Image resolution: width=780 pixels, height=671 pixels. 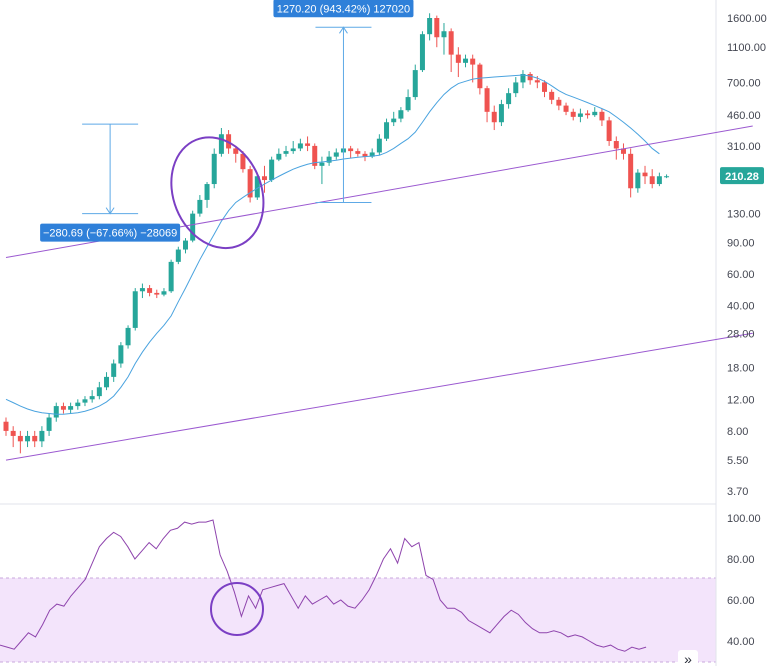 I want to click on price-axis-tick-label: 60.00, so click(x=741, y=275).